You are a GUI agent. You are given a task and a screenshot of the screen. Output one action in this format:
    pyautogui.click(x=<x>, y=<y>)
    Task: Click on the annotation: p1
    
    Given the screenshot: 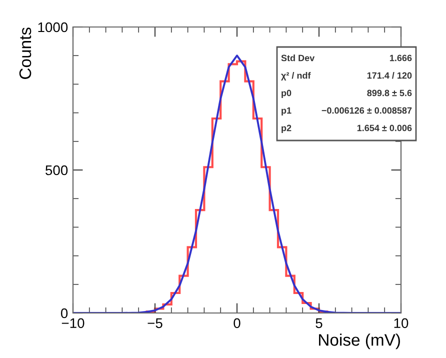 What is the action you would take?
    pyautogui.click(x=287, y=111)
    